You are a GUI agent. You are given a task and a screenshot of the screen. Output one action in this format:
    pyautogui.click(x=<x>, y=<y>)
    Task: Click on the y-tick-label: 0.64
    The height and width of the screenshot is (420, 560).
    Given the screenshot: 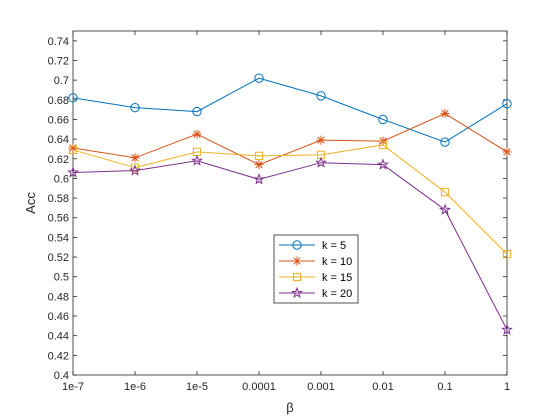 What is the action you would take?
    pyautogui.click(x=58, y=140)
    